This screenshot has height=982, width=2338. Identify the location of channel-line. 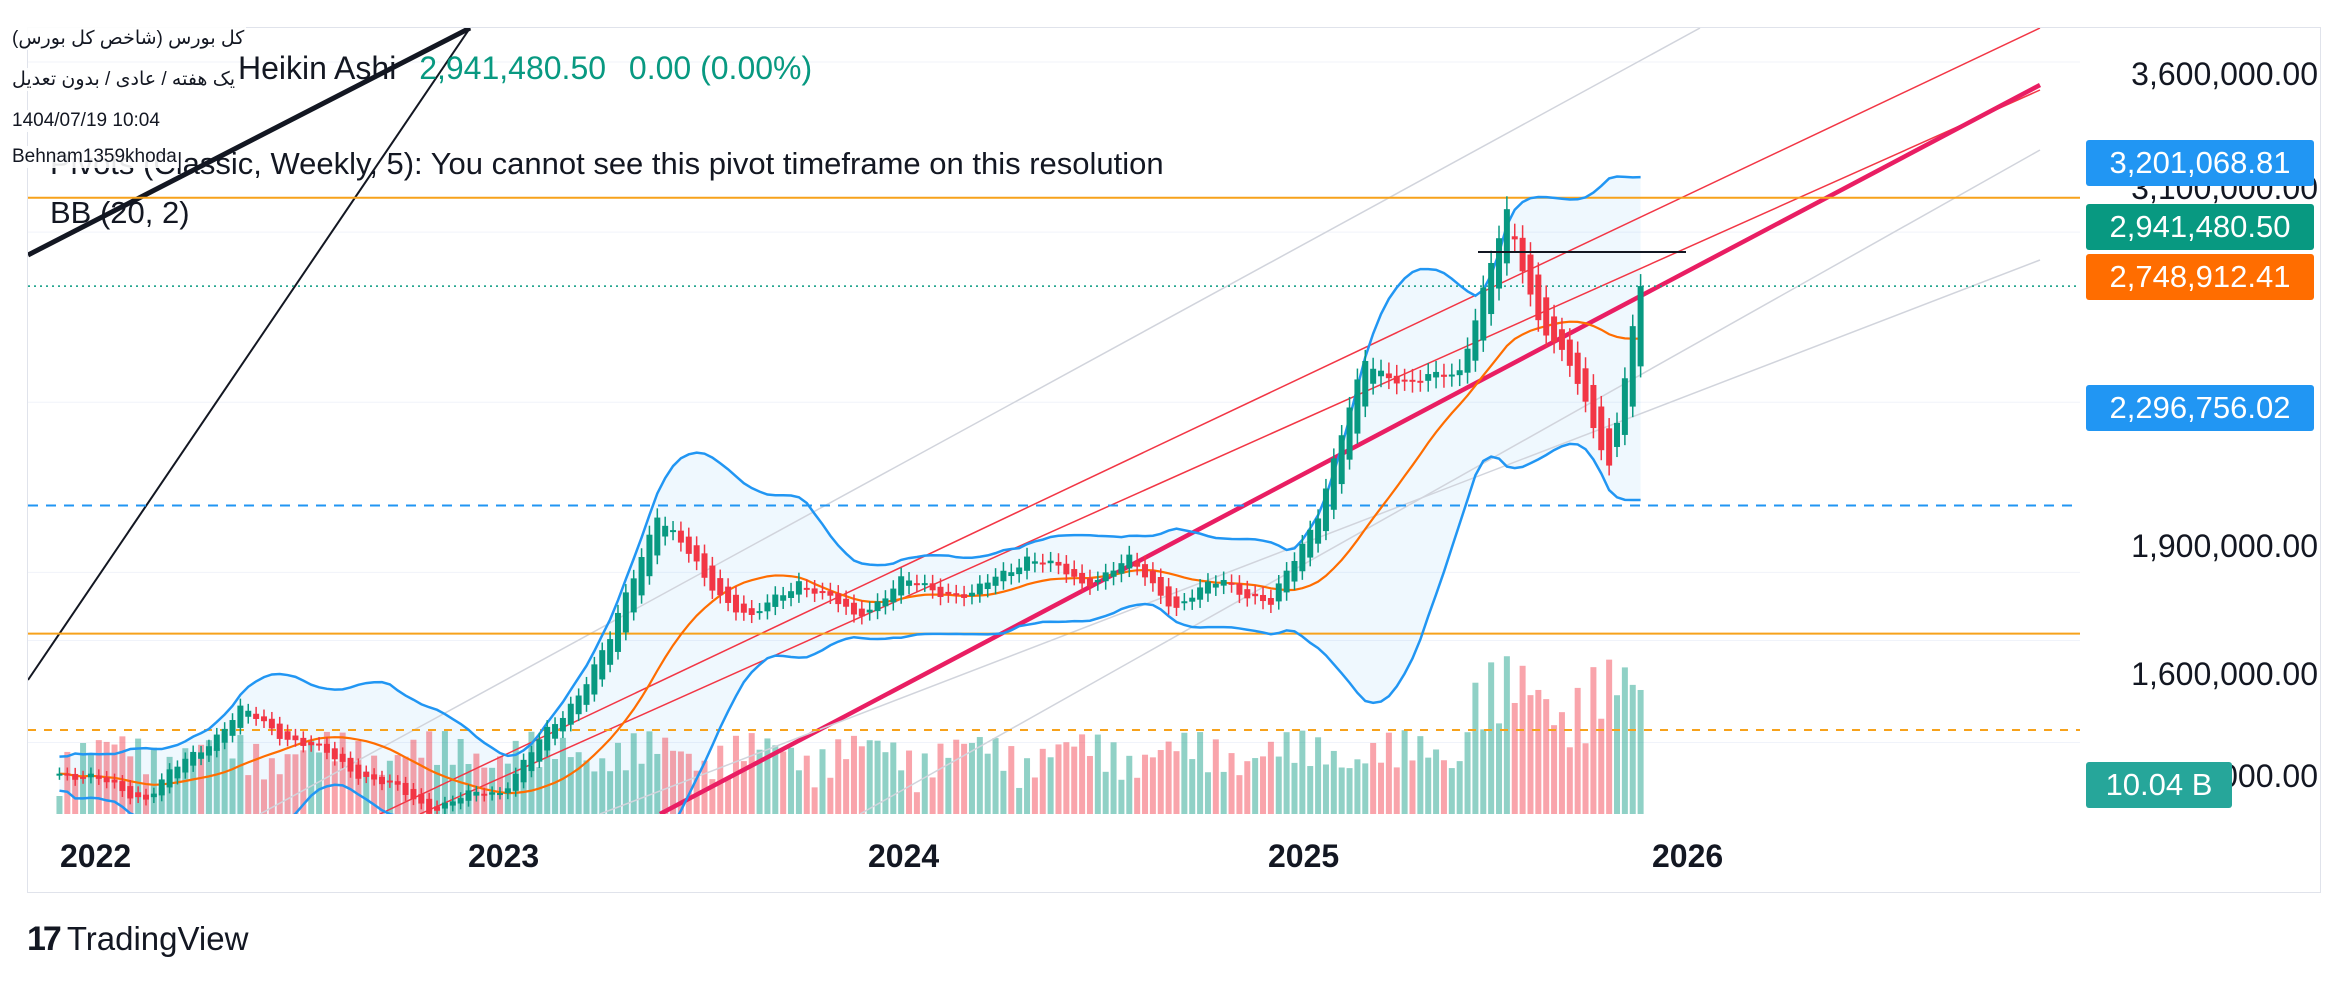
(250, 143).